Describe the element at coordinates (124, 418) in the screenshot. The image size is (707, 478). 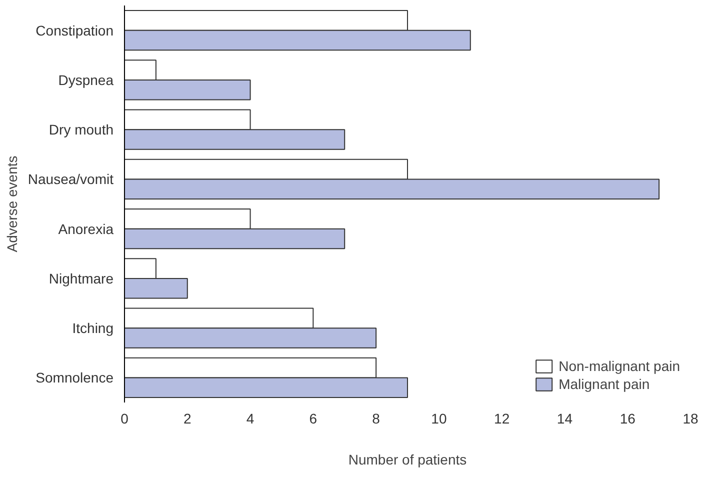
I see `x-tick-label: 0` at that location.